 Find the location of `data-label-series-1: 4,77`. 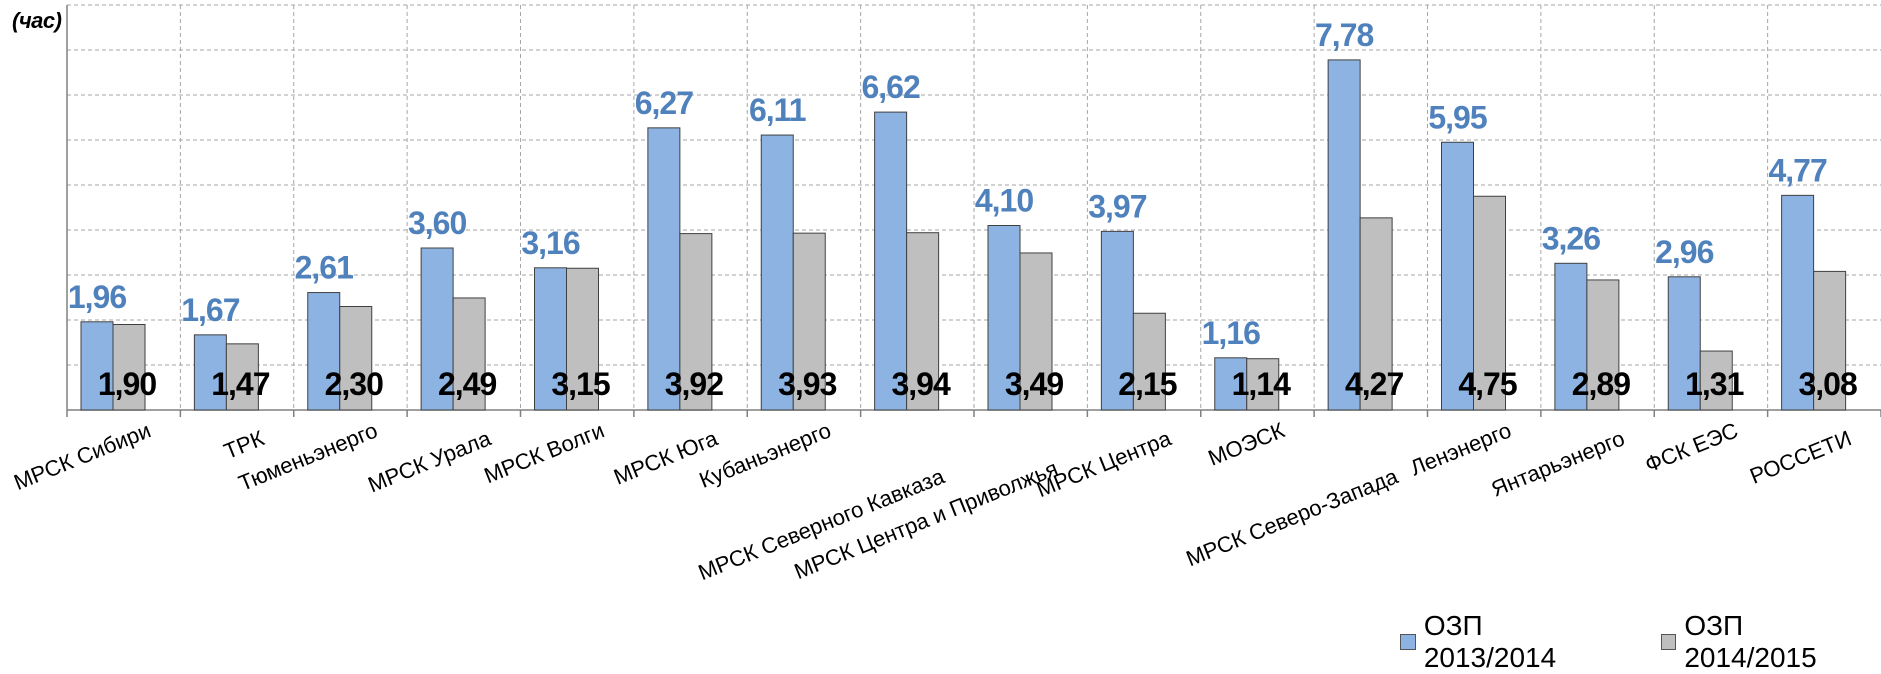

data-label-series-1: 4,77 is located at coordinates (1797, 170).